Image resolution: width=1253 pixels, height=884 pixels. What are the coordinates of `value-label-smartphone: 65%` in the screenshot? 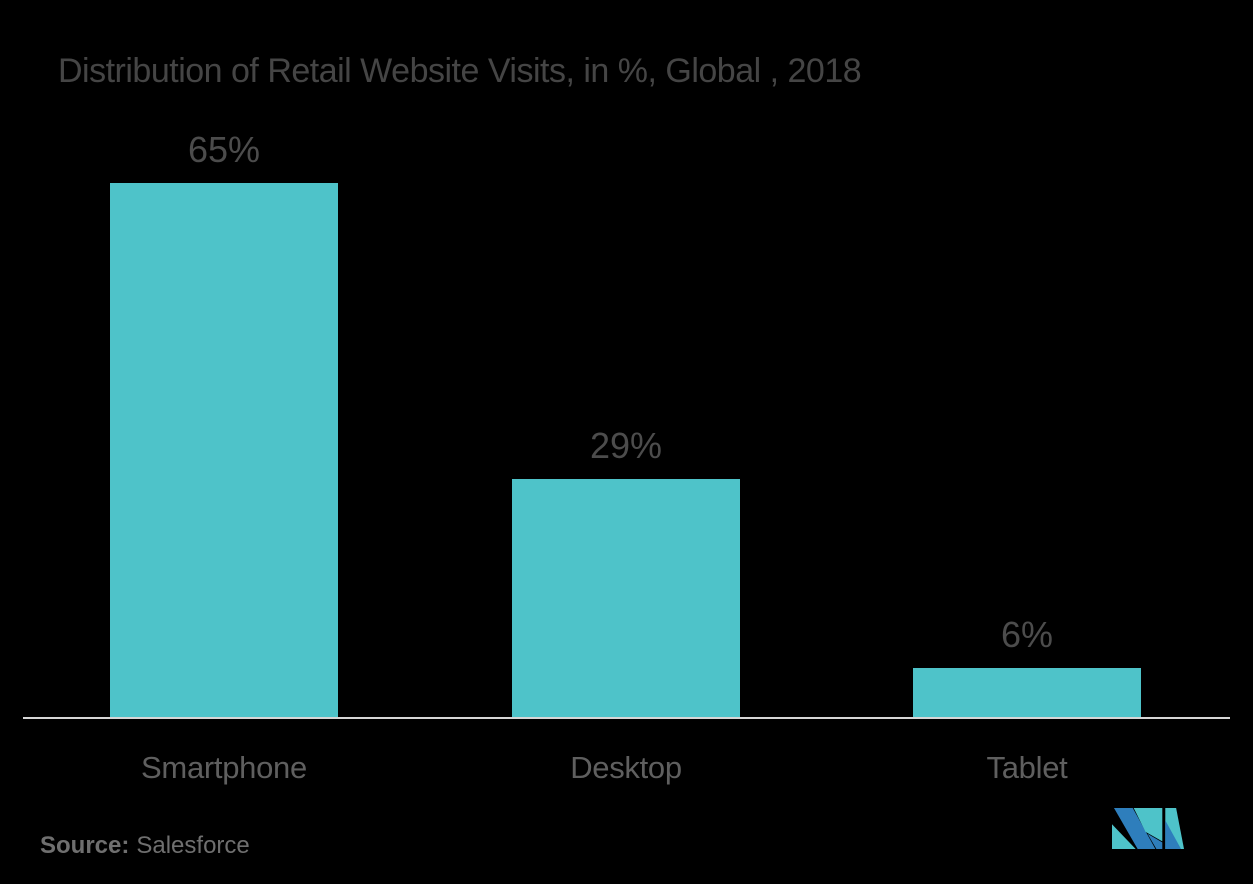 It's located at (224, 149).